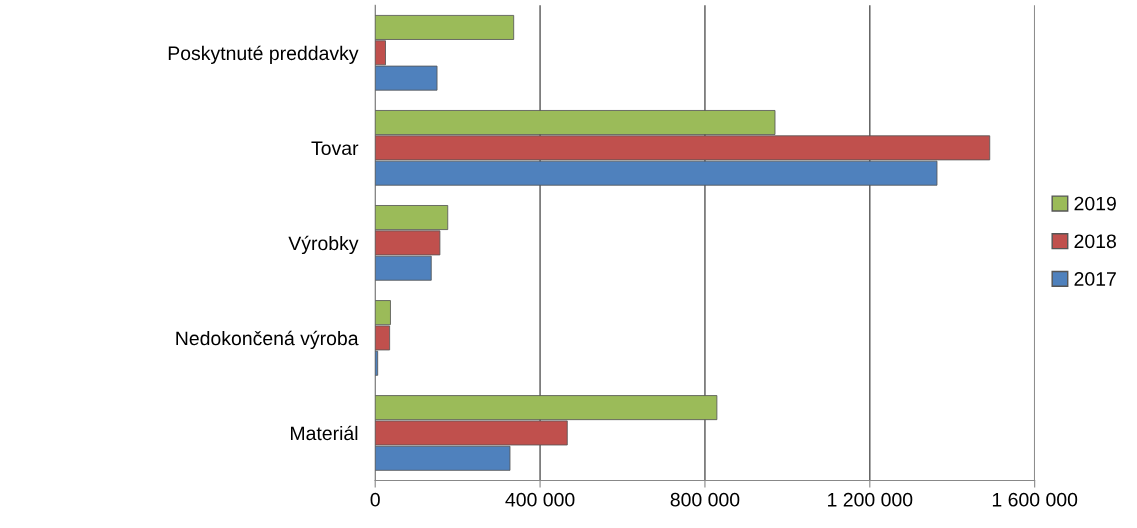 This screenshot has height=528, width=1137. I want to click on y-tick-label: Materiál, so click(324, 433).